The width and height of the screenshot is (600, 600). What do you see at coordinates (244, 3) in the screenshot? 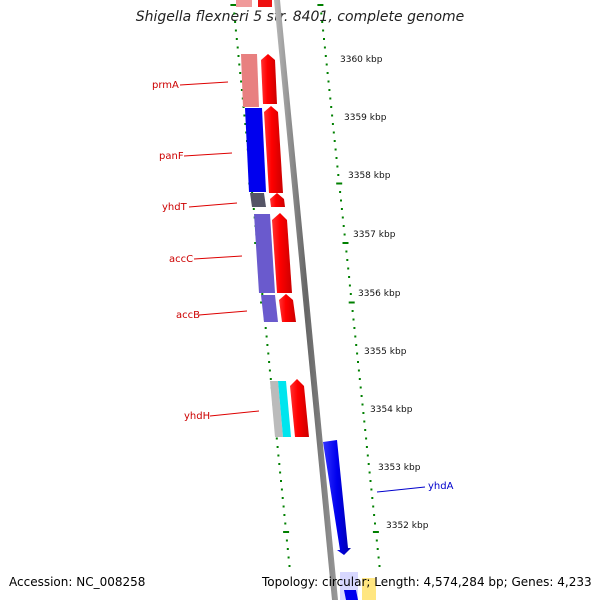
I see `cog-block-top-pink` at bounding box center [244, 3].